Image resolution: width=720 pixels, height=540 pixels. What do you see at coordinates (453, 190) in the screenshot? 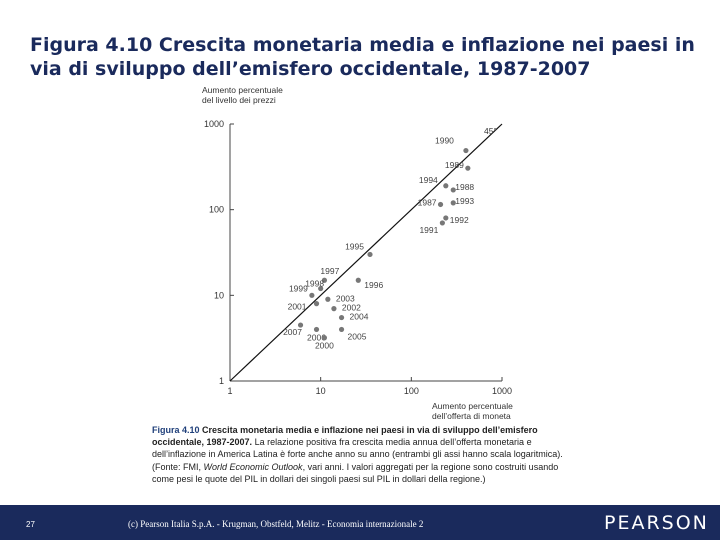
I see `data-point-1988` at bounding box center [453, 190].